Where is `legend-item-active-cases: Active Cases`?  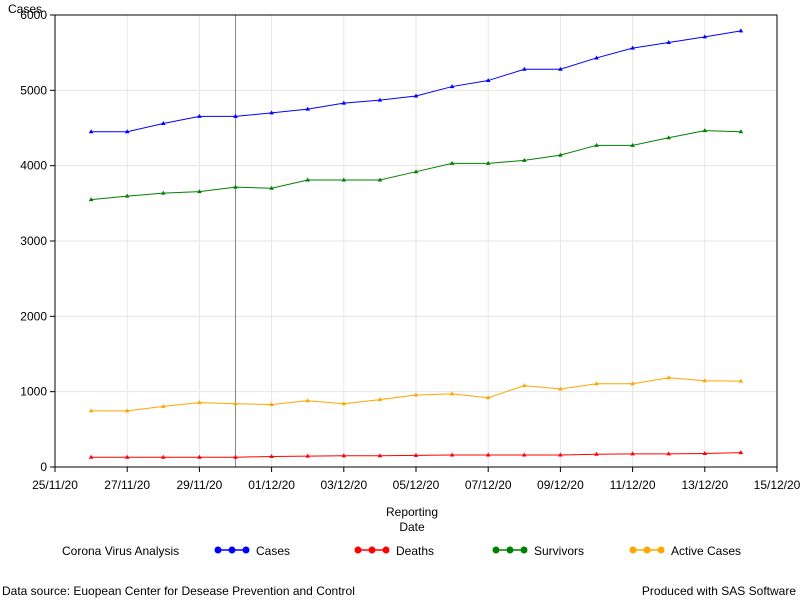 legend-item-active-cases: Active Cases is located at coordinates (685, 551).